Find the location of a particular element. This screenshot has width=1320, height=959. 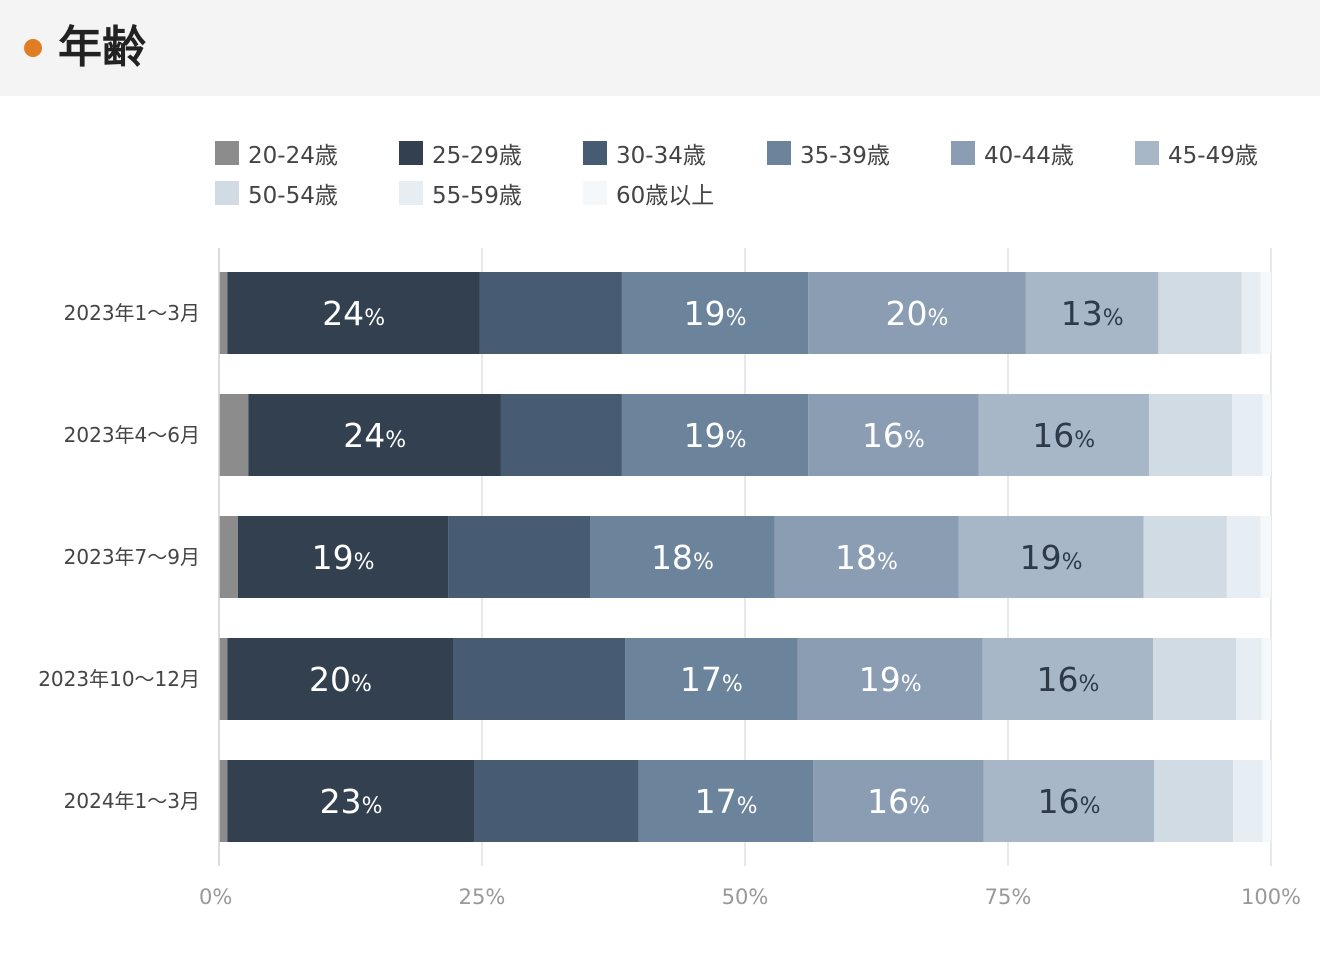

legend-item: 55-59歳 is located at coordinates (460, 193).